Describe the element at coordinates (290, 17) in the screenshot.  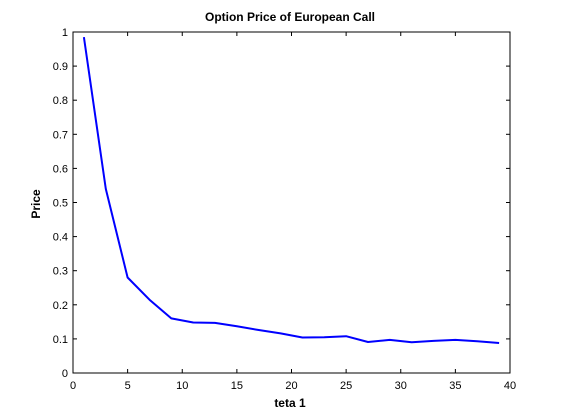
I see `chart-title: Option Price of European Call` at that location.